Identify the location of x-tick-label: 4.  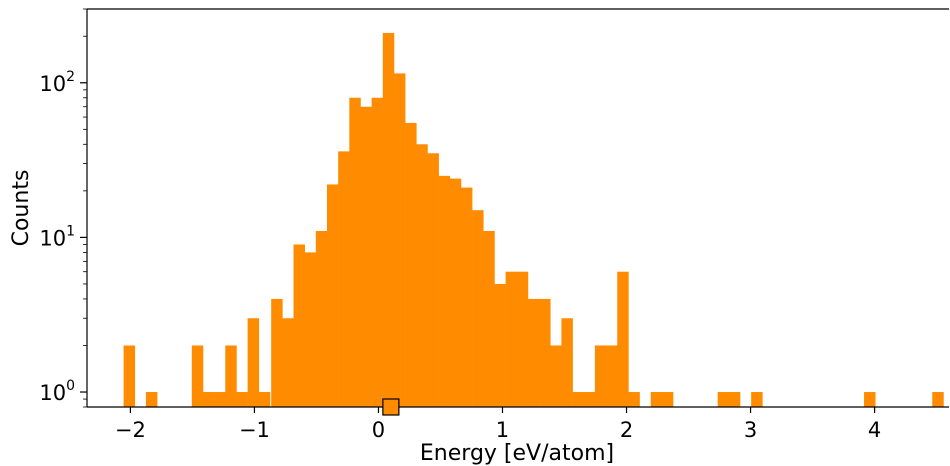
(874, 430).